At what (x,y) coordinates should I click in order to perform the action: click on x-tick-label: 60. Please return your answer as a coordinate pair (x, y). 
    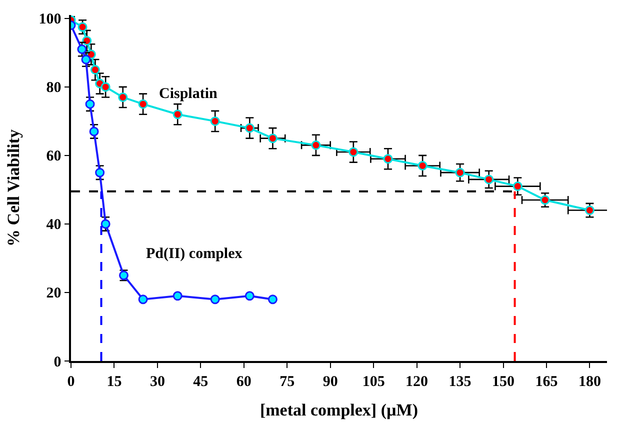
    Looking at the image, I should click on (244, 382).